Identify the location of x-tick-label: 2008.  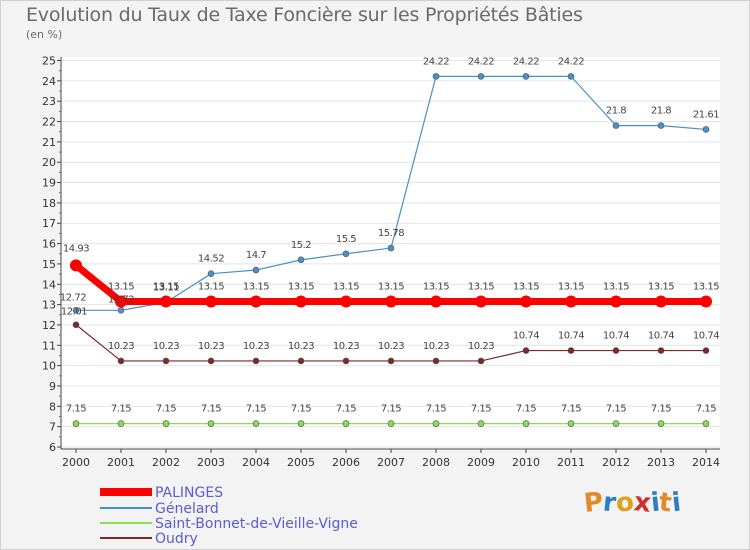
(436, 462).